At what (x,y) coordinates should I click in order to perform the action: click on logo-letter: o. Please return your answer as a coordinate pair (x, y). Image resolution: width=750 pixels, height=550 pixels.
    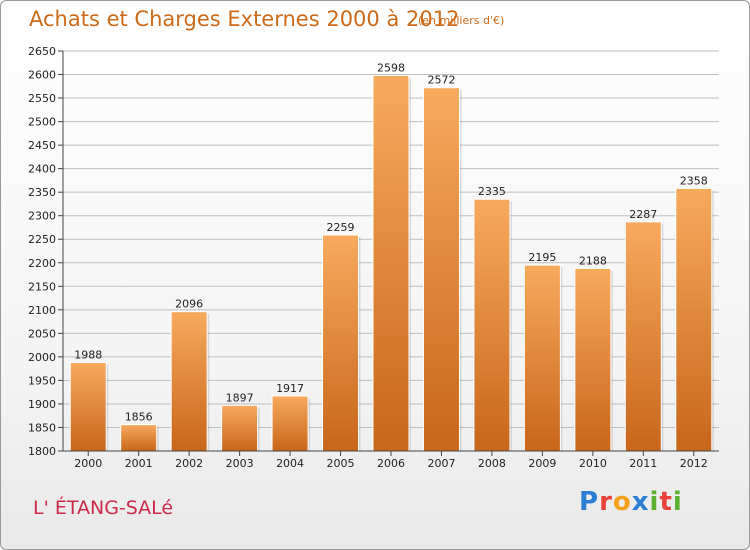
    Looking at the image, I should click on (622, 502).